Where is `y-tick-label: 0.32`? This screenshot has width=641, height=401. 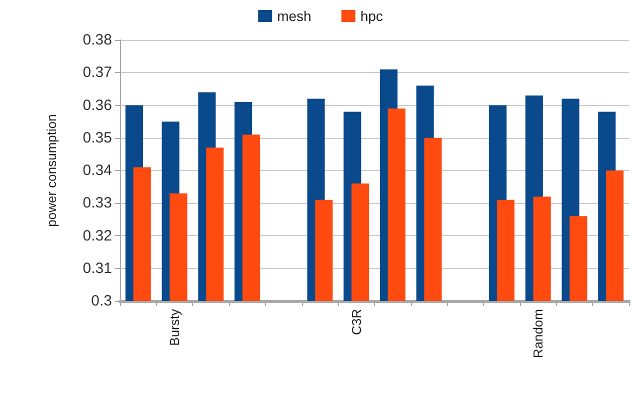 y-tick-label: 0.32 is located at coordinates (97, 235).